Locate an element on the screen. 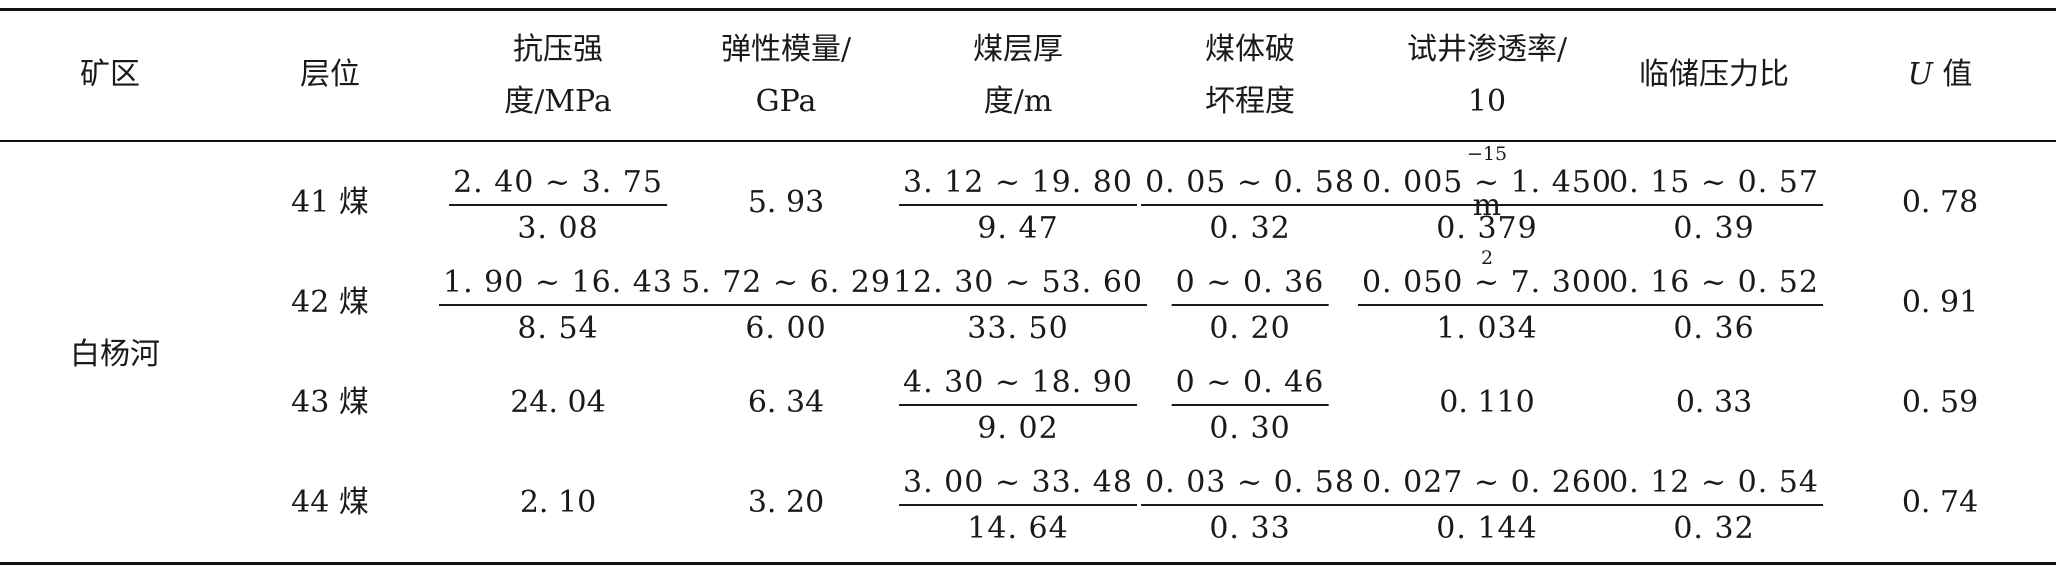 The height and width of the screenshot is (576, 2056). row4-thickness: 3. 00 ~ 33. 48 14. 64 is located at coordinates (1018, 506).